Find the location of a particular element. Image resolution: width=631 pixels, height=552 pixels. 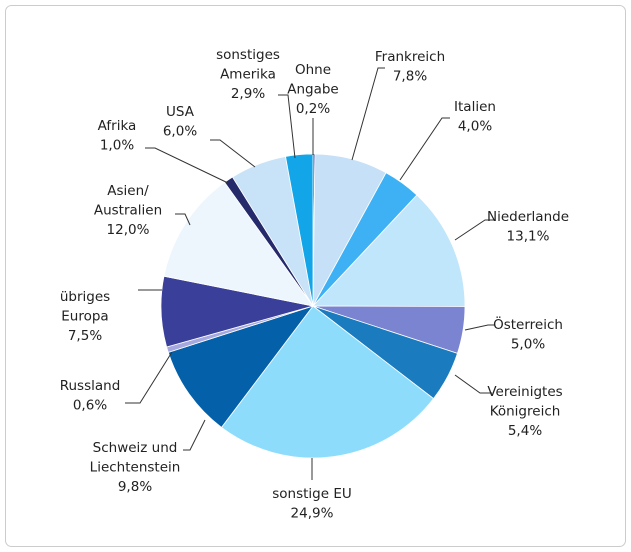

label-line: Österreich is located at coordinates (528, 324).